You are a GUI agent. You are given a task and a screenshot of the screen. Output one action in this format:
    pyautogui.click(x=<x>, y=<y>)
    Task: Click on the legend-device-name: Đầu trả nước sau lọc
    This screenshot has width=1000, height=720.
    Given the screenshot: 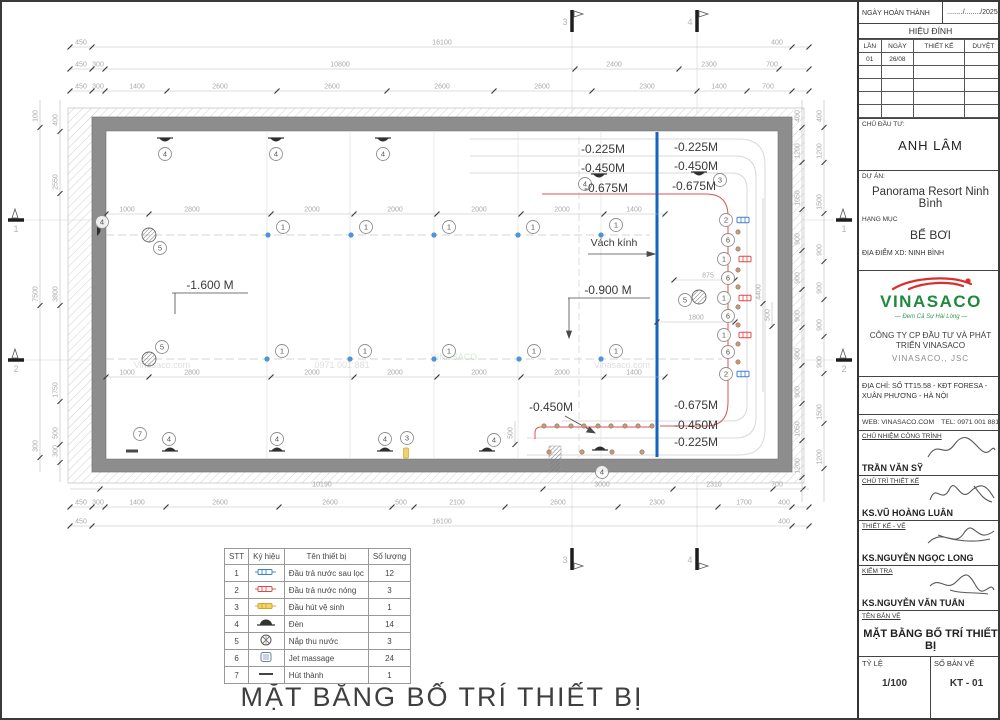 What is the action you would take?
    pyautogui.click(x=326, y=573)
    